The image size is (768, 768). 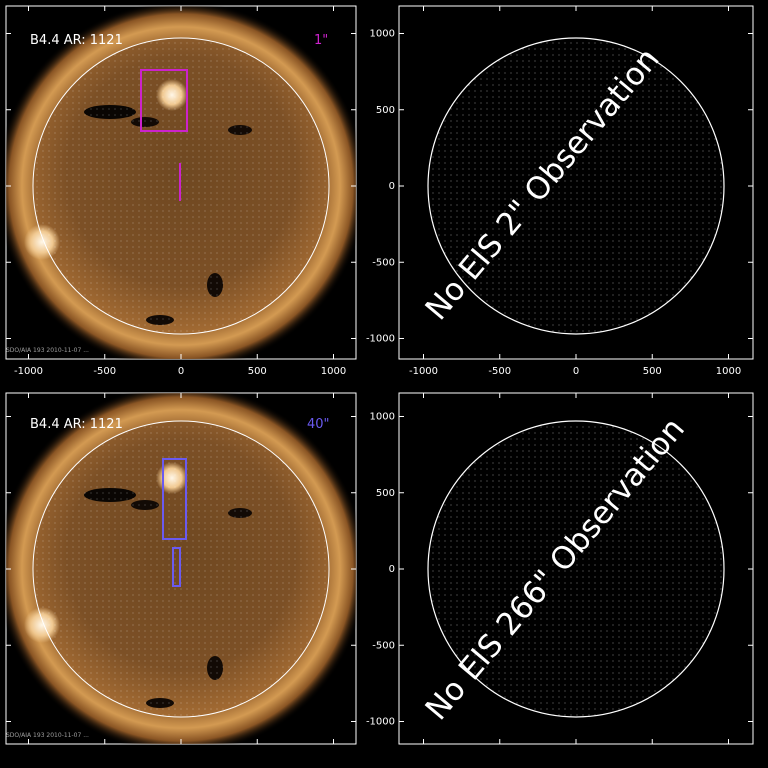 What do you see at coordinates (318, 424) in the screenshot?
I see `slit-label: 40"` at bounding box center [318, 424].